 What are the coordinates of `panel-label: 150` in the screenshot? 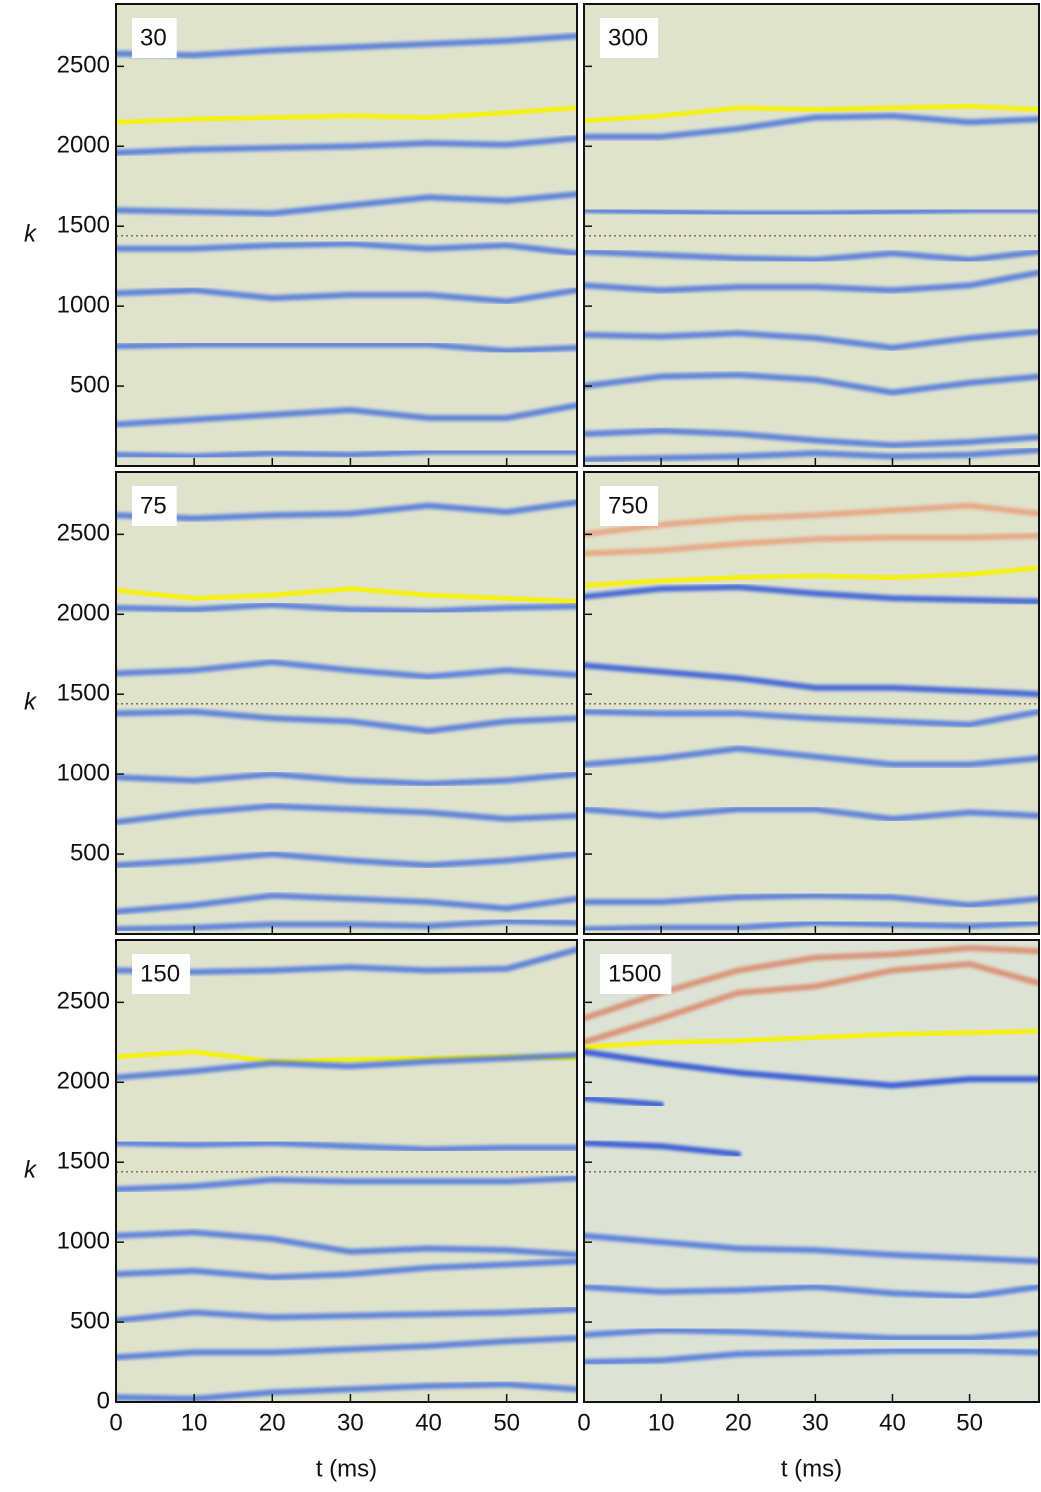 It's located at (160, 973).